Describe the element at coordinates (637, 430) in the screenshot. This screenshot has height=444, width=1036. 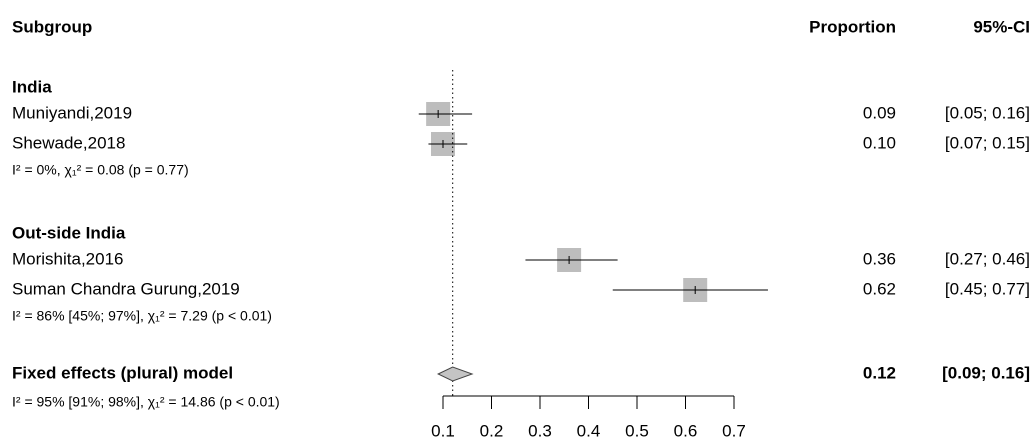
I see `x-tick-label: 0.5` at that location.